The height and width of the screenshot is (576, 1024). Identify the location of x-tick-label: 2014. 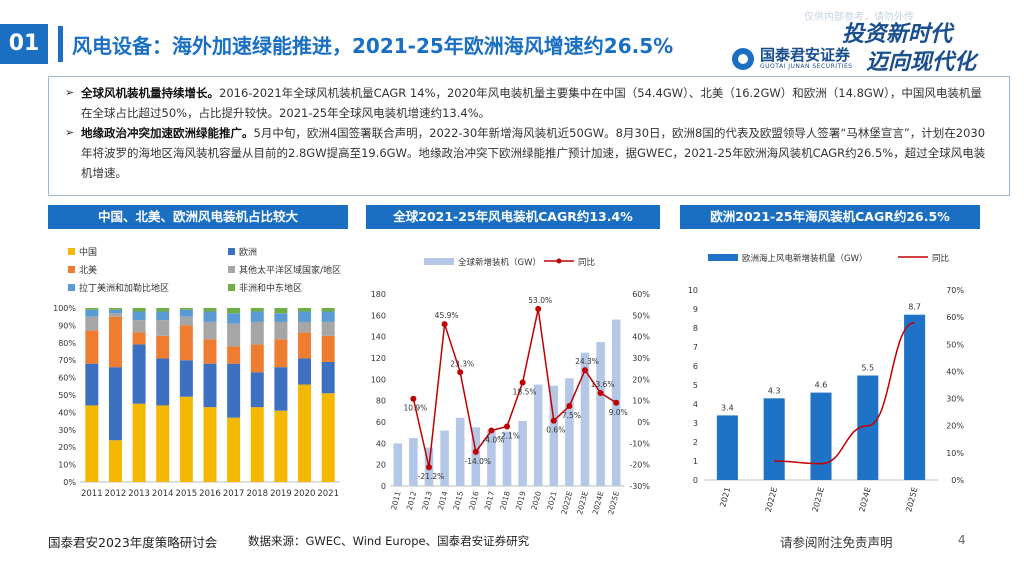
(163, 494).